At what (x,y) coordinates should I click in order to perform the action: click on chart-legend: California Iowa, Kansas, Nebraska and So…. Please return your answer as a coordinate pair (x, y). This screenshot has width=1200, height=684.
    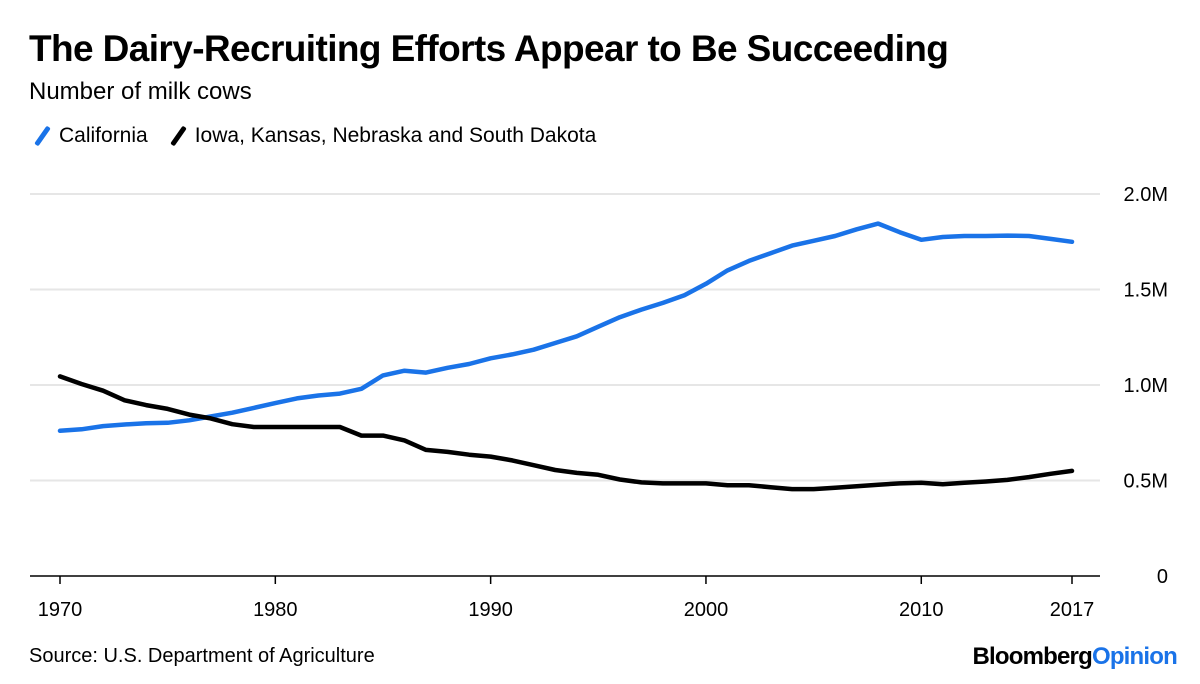
    Looking at the image, I should click on (329, 136).